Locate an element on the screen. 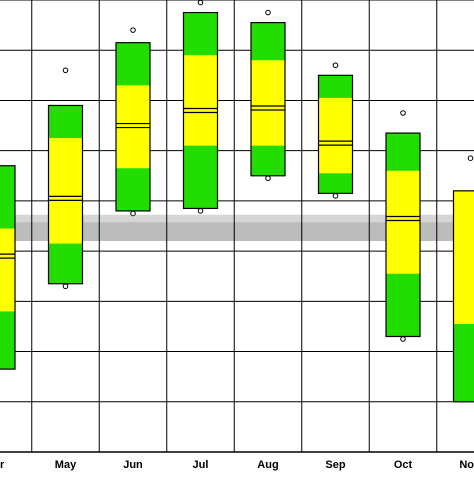 The height and width of the screenshot is (479, 474). x-tick-label-jul: Jul is located at coordinates (201, 465).